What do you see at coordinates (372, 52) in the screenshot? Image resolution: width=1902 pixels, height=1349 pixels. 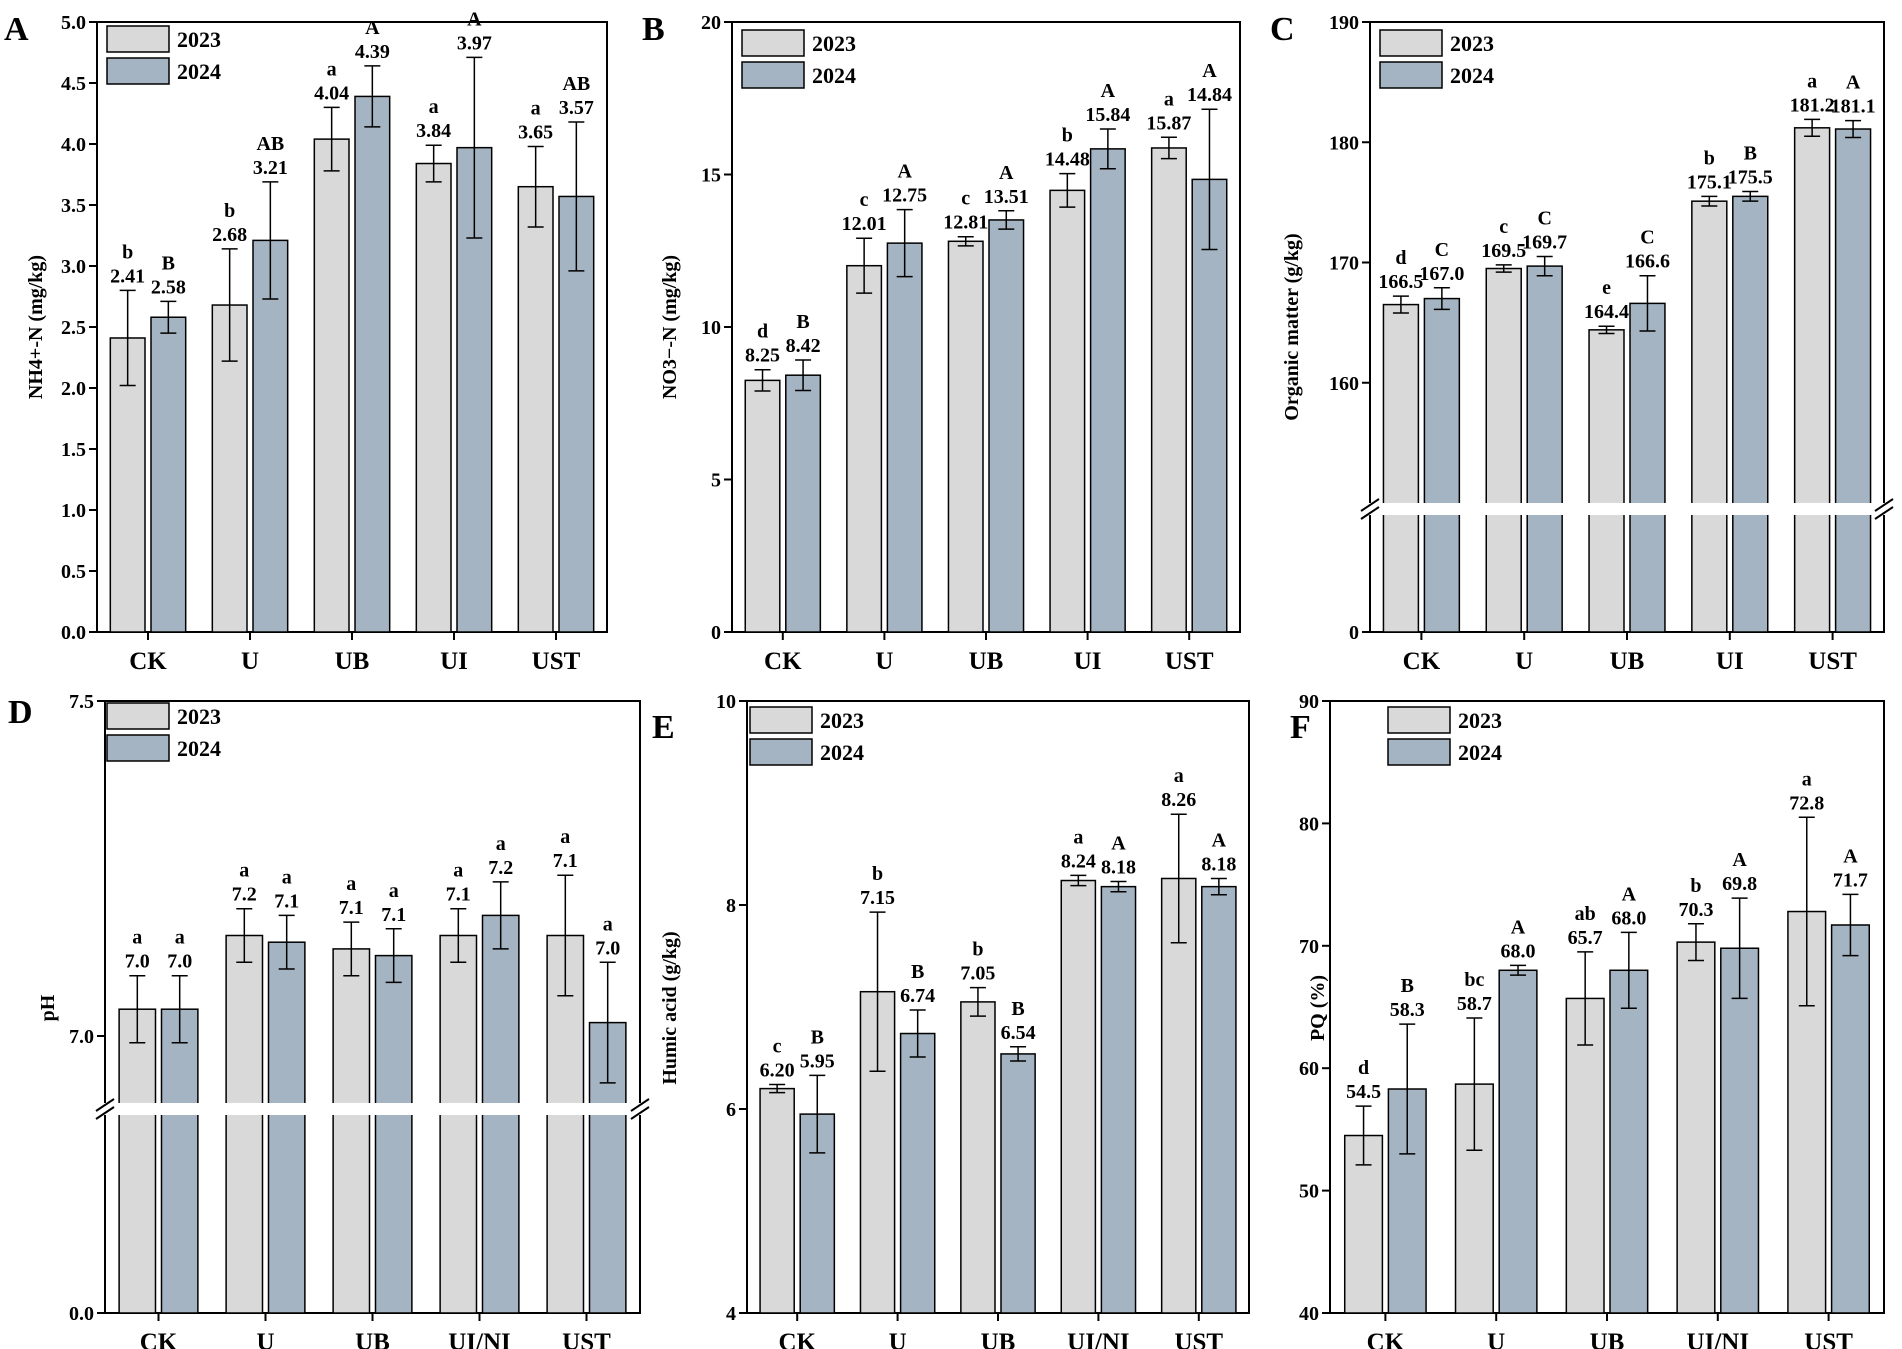 I see `data-label: 4.39` at bounding box center [372, 52].